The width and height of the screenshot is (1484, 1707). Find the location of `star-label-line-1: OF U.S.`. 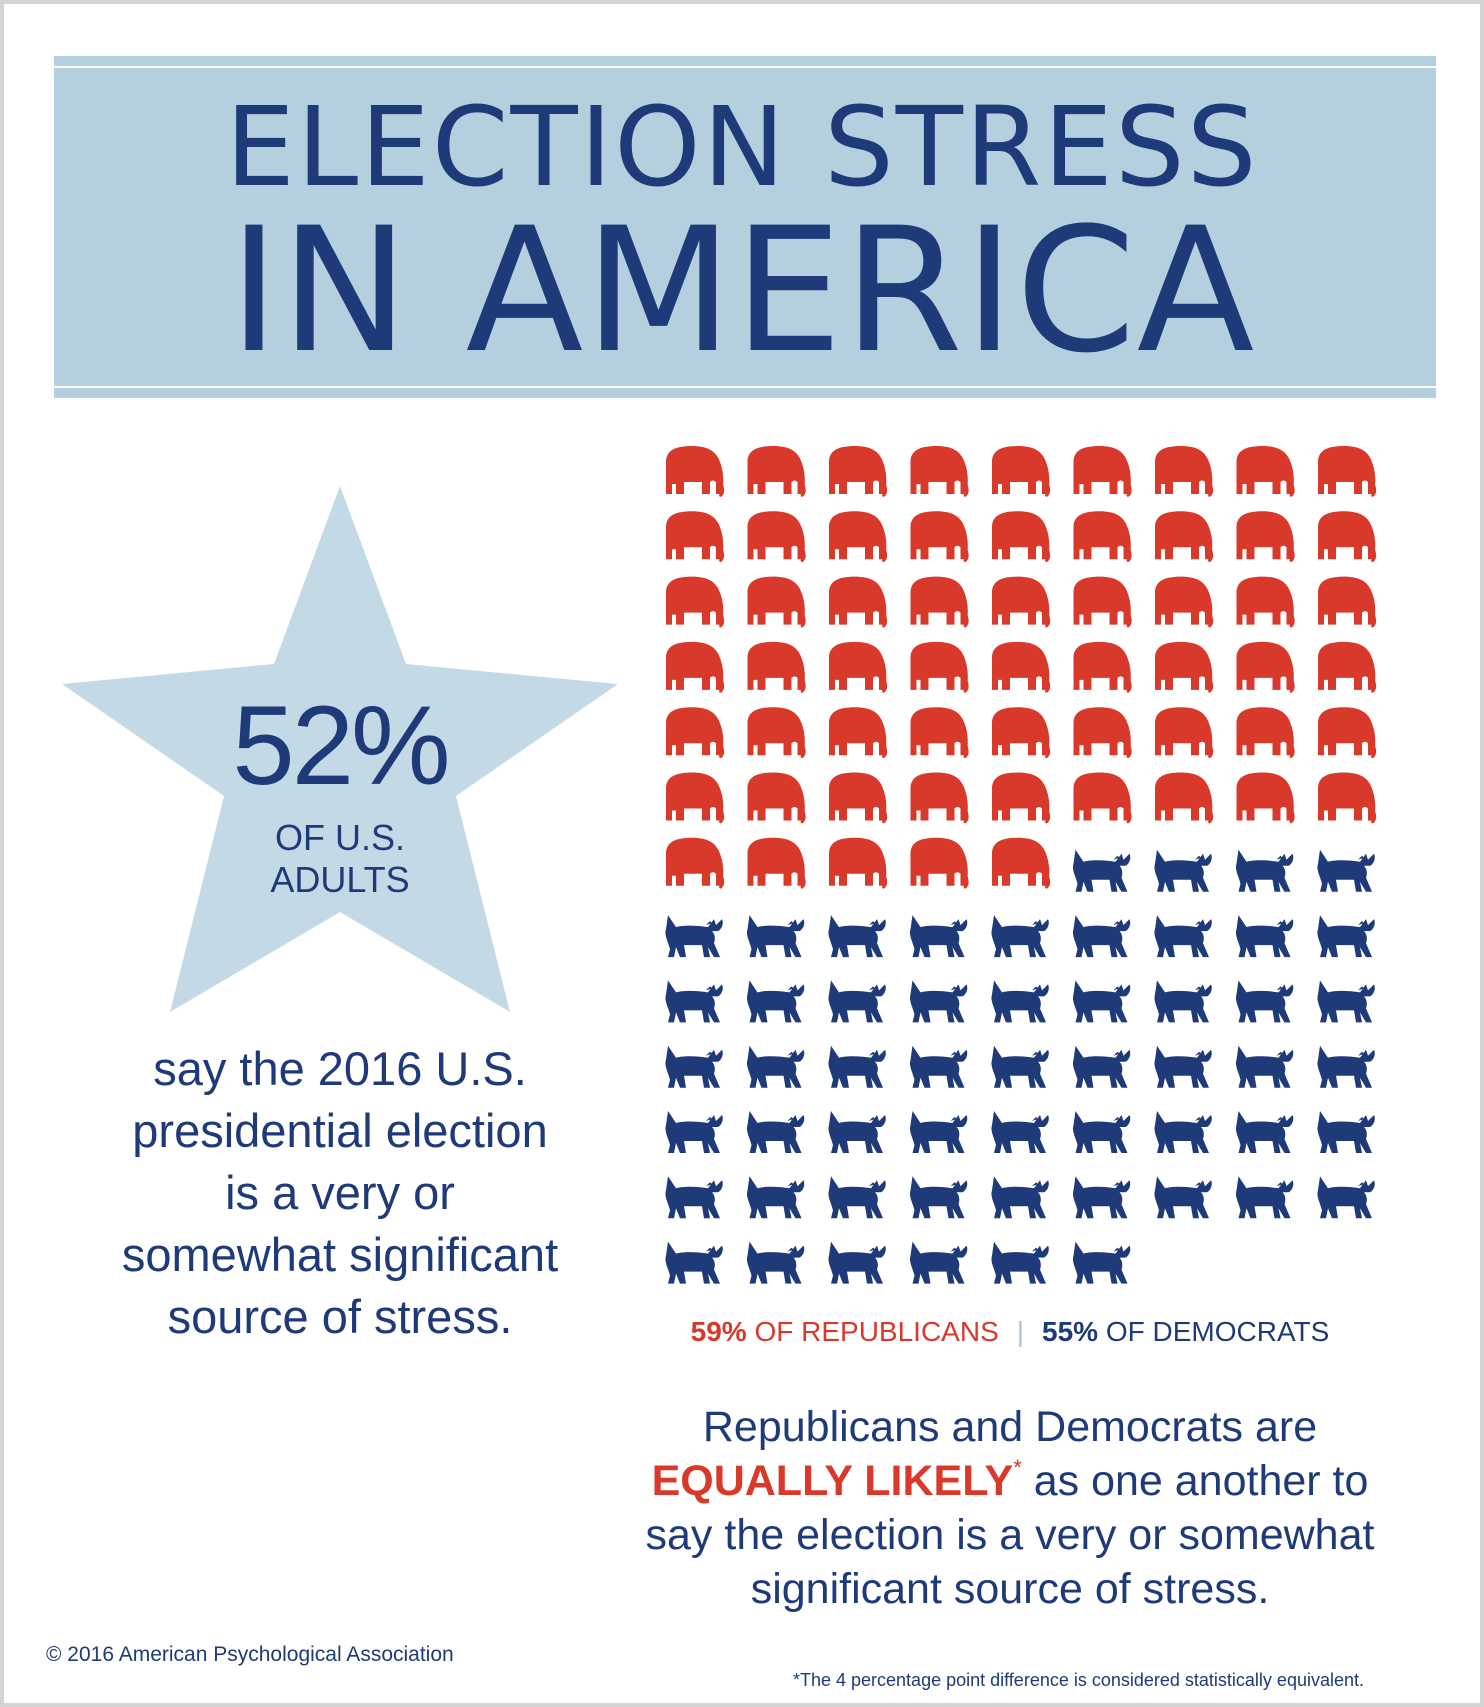

star-label-line-1: OF U.S. is located at coordinates (339, 837).